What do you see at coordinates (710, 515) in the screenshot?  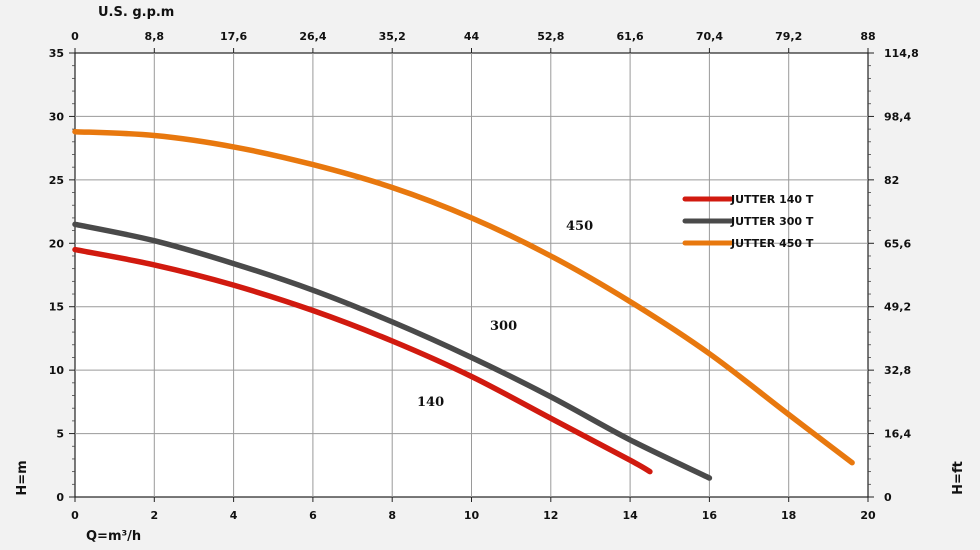 I see `x-tick-label: 16` at bounding box center [710, 515].